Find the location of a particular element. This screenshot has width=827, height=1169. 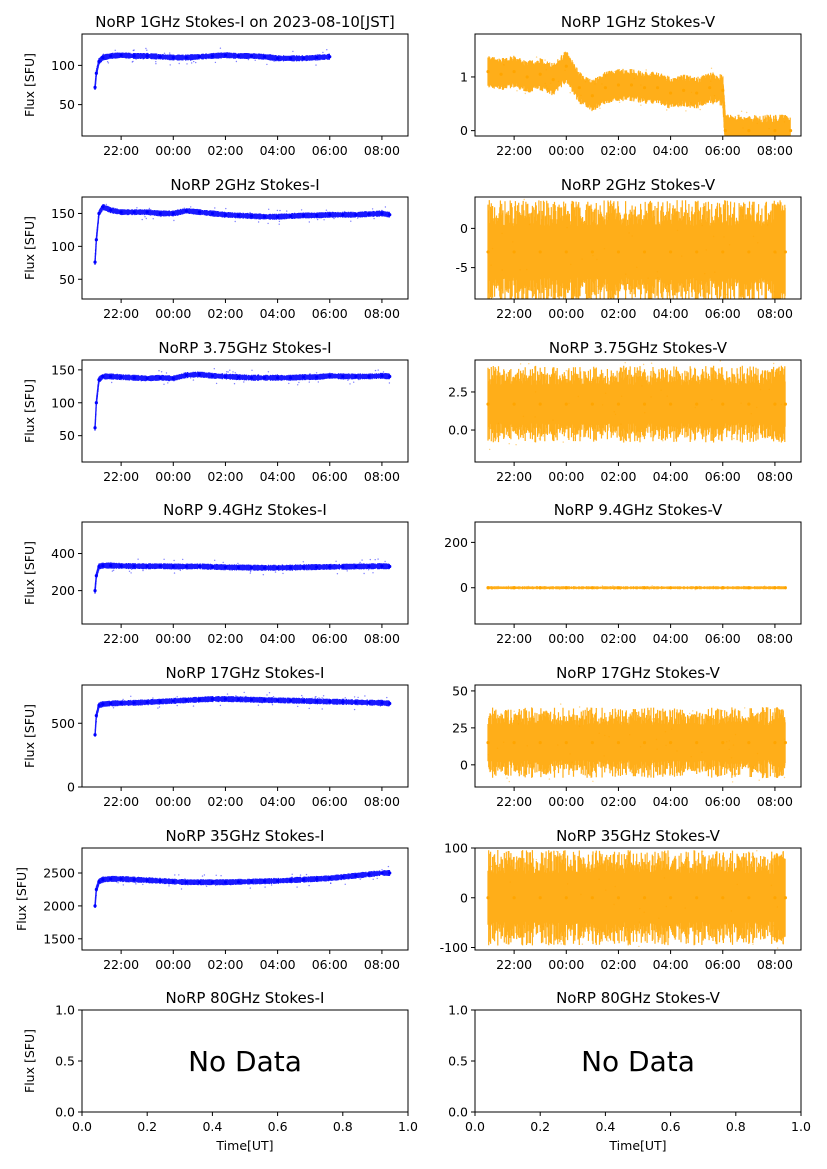

y-tick-label: 2000 is located at coordinates (59, 905).